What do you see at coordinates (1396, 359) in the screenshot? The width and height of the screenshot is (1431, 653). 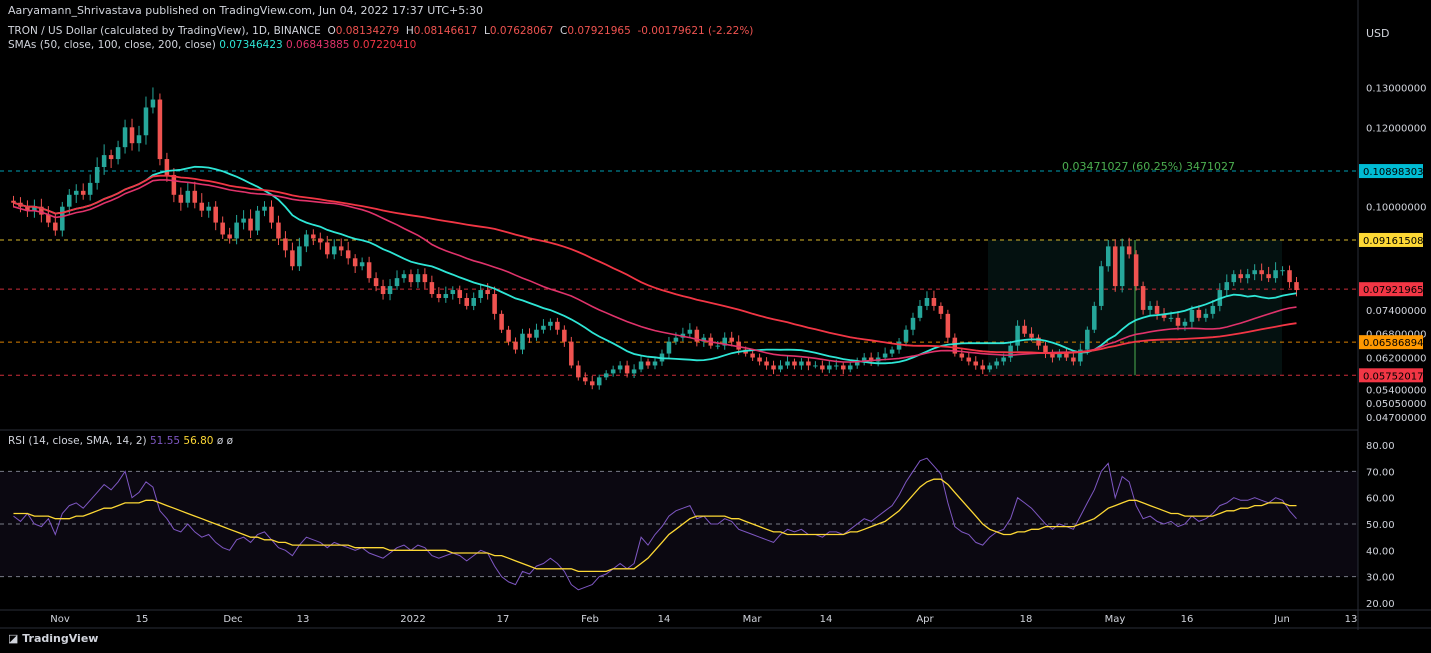 I see `price-tick-label: 0.06200000` at bounding box center [1396, 359].